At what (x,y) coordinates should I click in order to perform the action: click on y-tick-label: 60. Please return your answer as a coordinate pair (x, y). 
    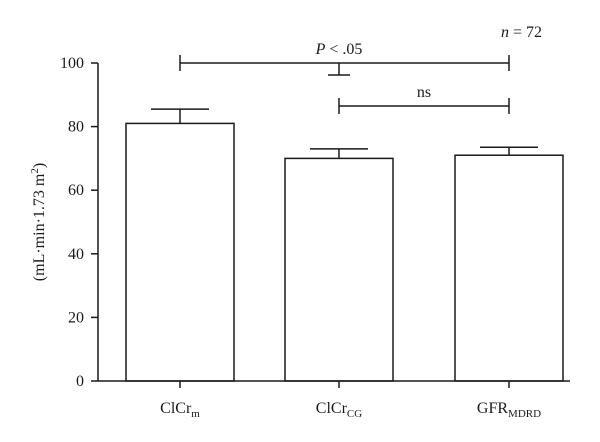
    Looking at the image, I should click on (76, 190).